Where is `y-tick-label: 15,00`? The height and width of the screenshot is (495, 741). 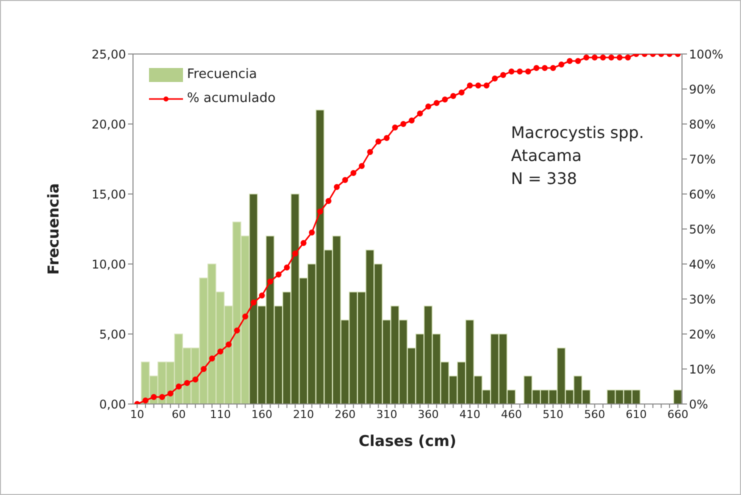 y-tick-label: 15,00 is located at coordinates (109, 194).